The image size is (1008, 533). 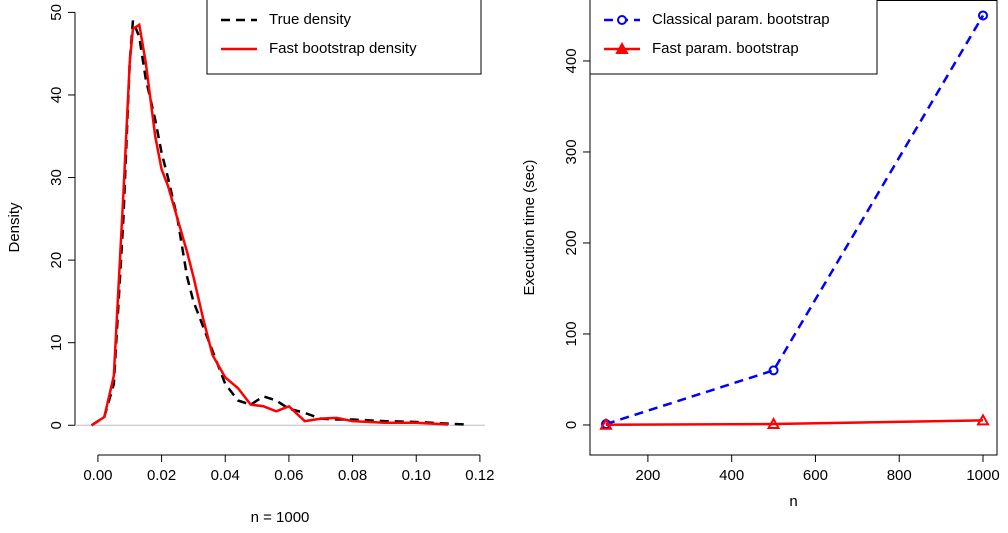 I want to click on x-tick-label: 200, so click(x=647, y=475).